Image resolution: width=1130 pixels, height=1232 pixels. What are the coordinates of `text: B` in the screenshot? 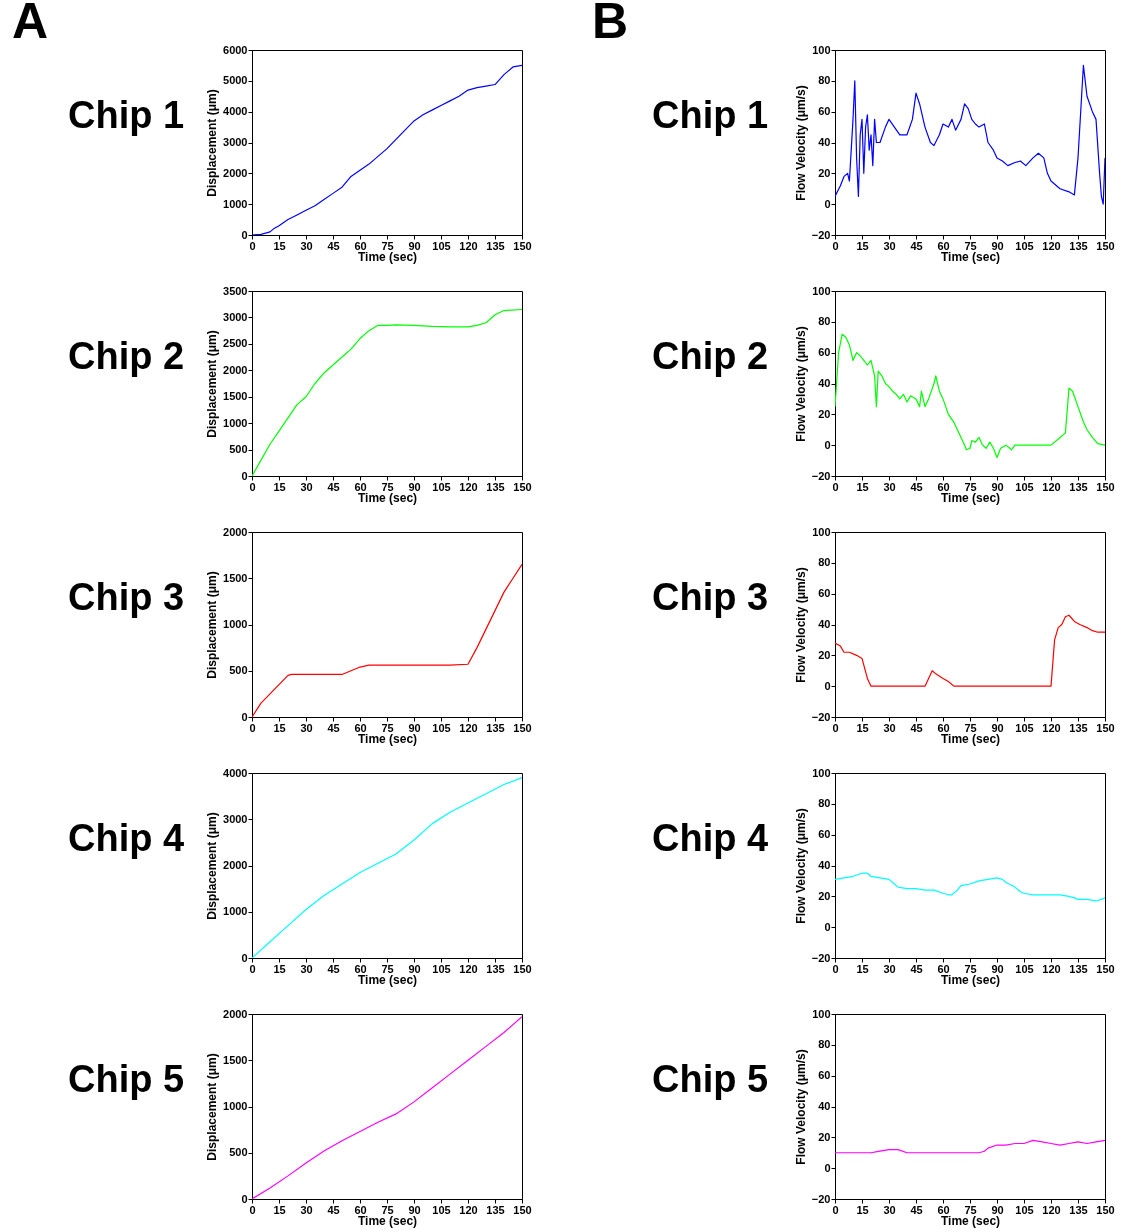 It's located at (610, 25).